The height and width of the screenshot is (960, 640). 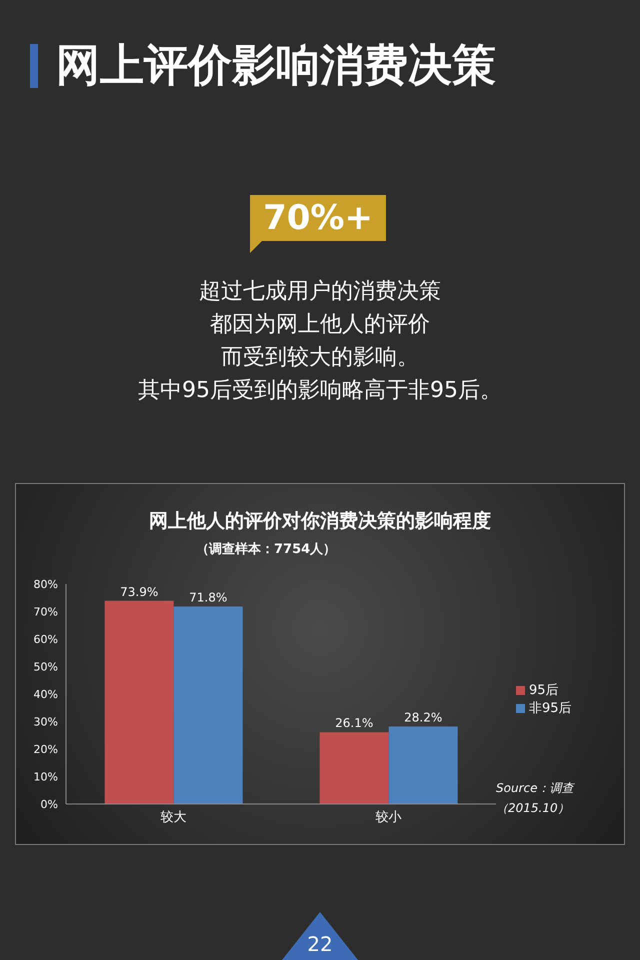 What do you see at coordinates (550, 708) in the screenshot?
I see `legend-label: 非95后` at bounding box center [550, 708].